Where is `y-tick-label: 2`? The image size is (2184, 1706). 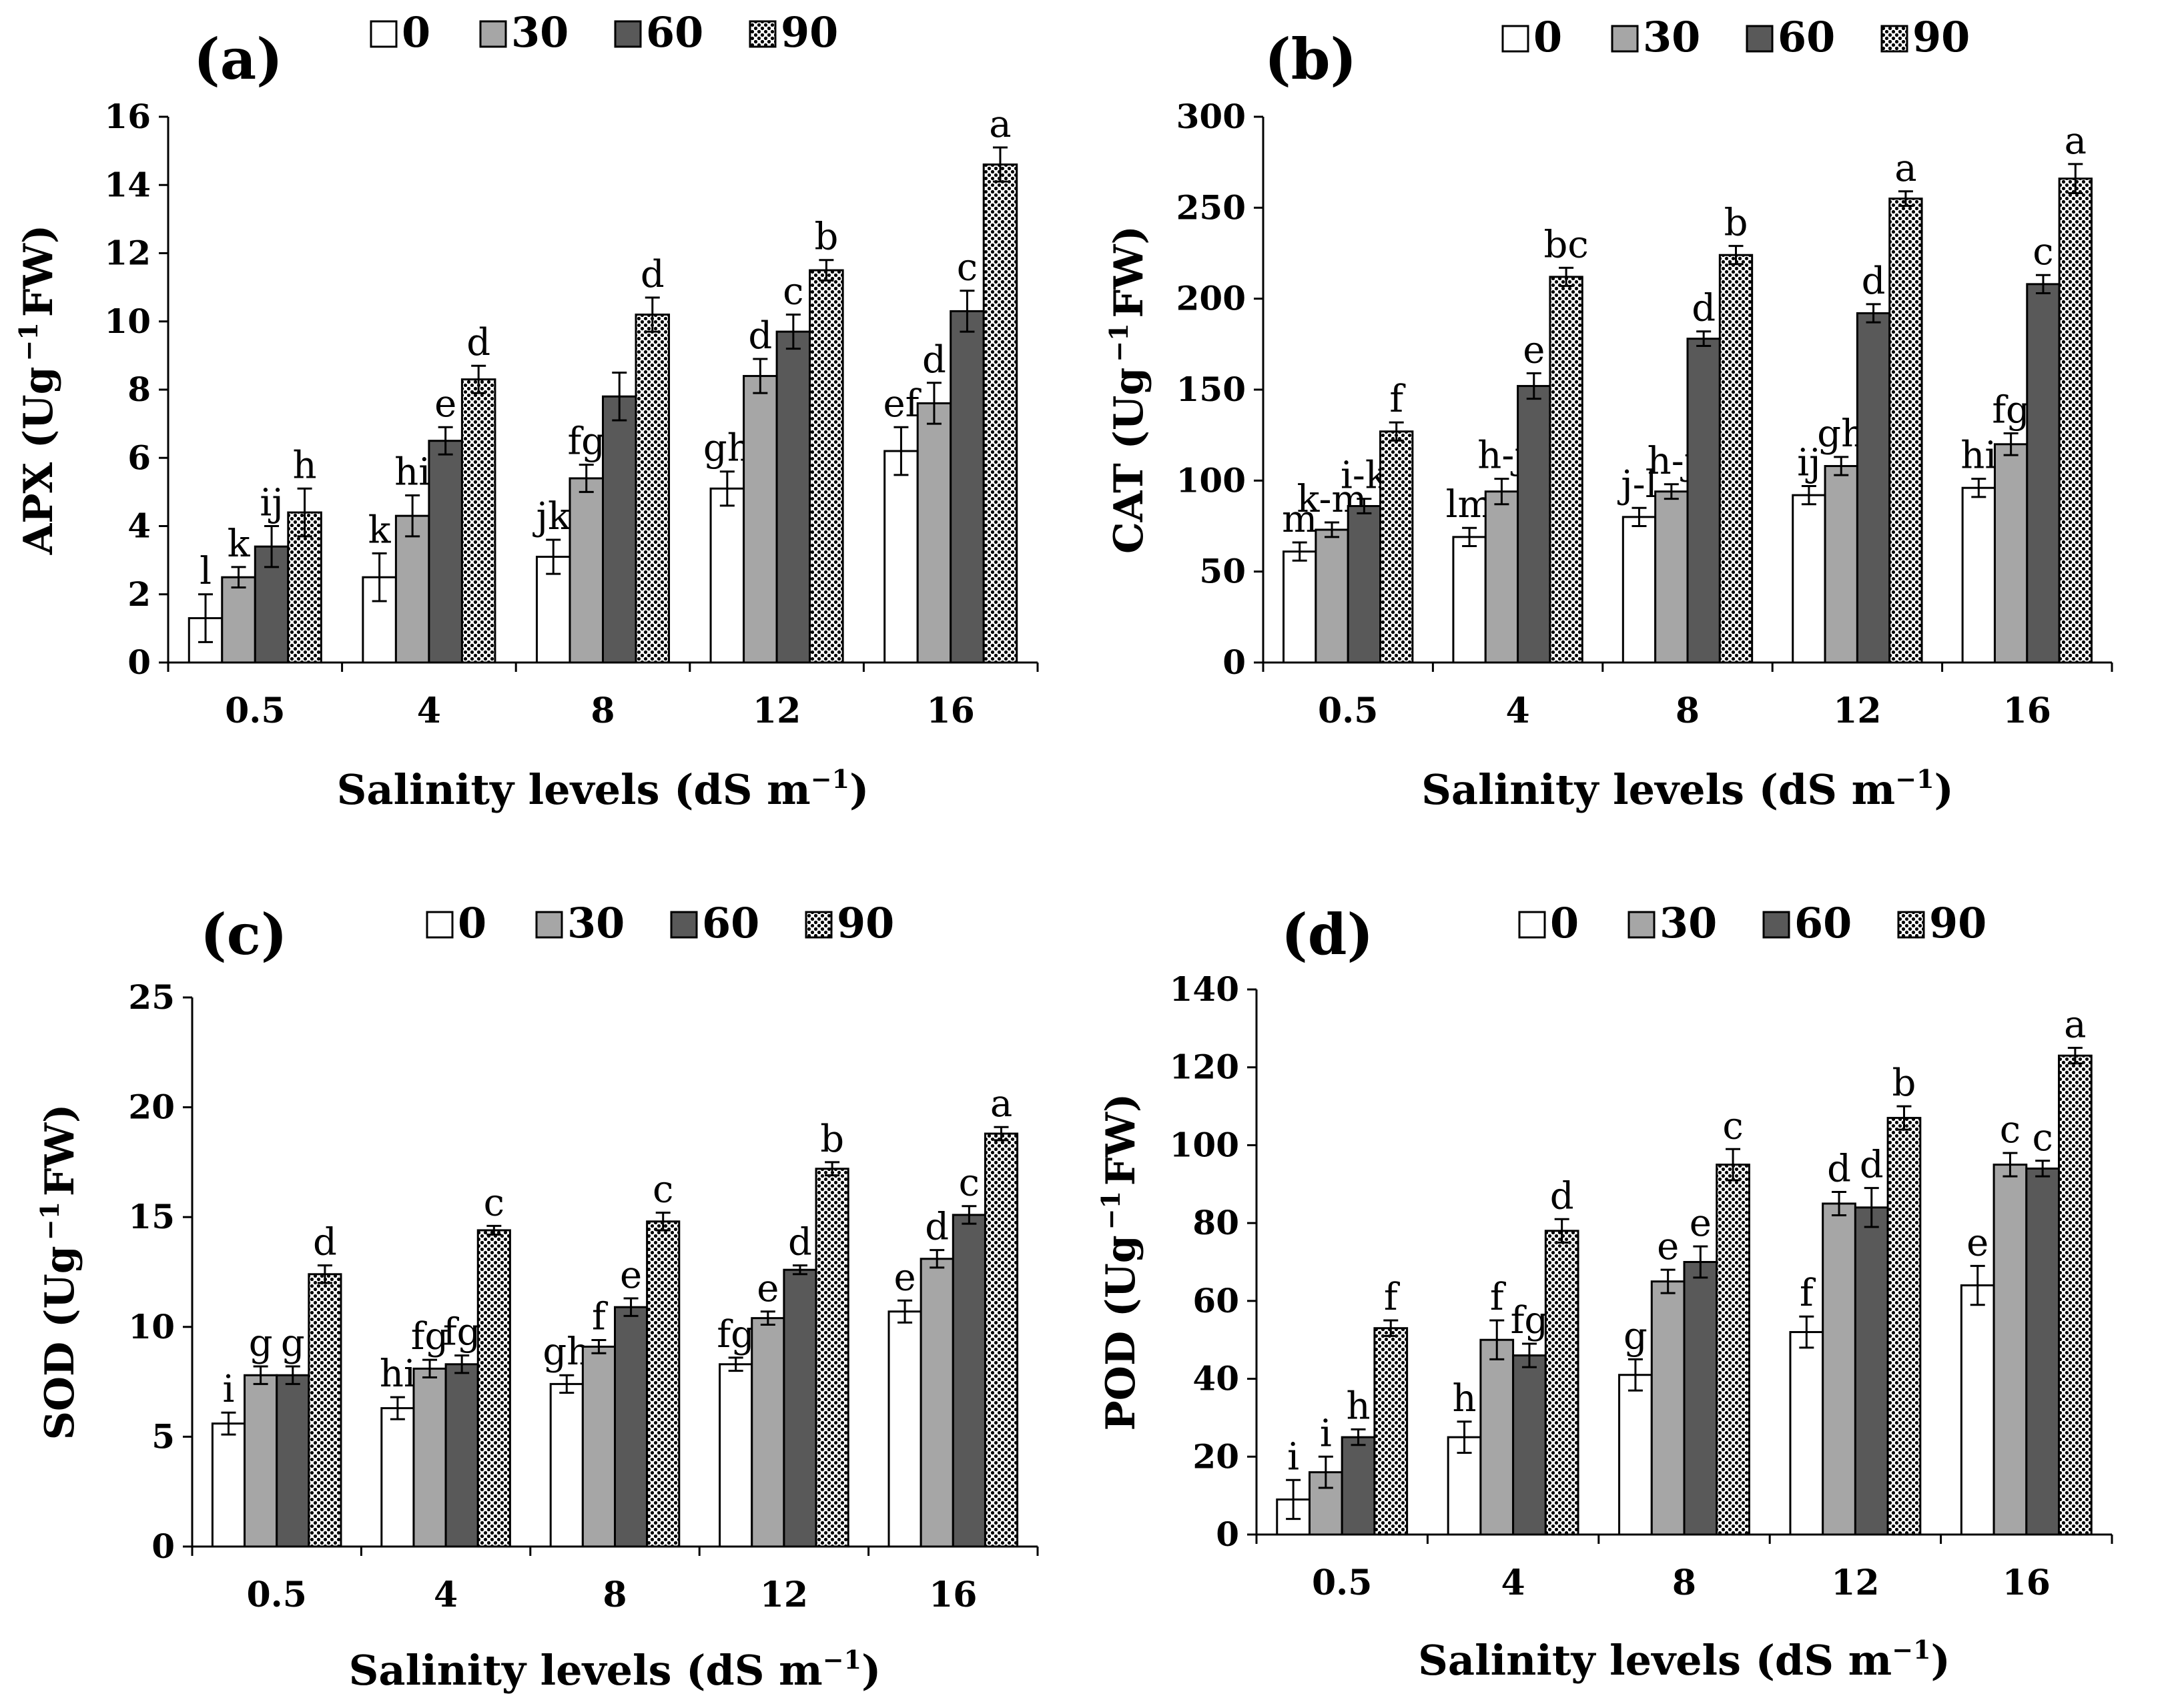
y-tick-label: 2 is located at coordinates (139, 594).